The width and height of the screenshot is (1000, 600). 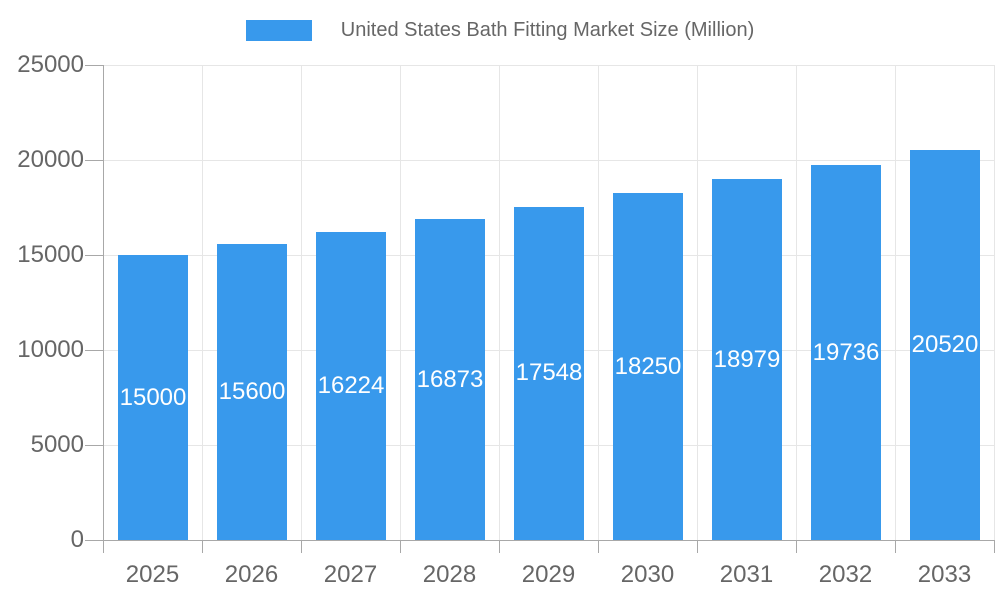 What do you see at coordinates (647, 574) in the screenshot?
I see `x-tick-label: 2030` at bounding box center [647, 574].